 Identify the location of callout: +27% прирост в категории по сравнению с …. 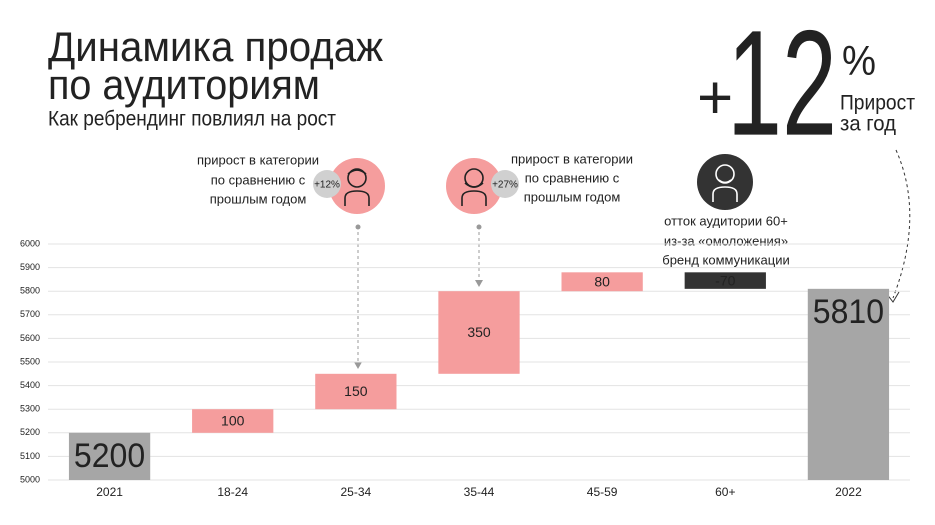
(539, 219).